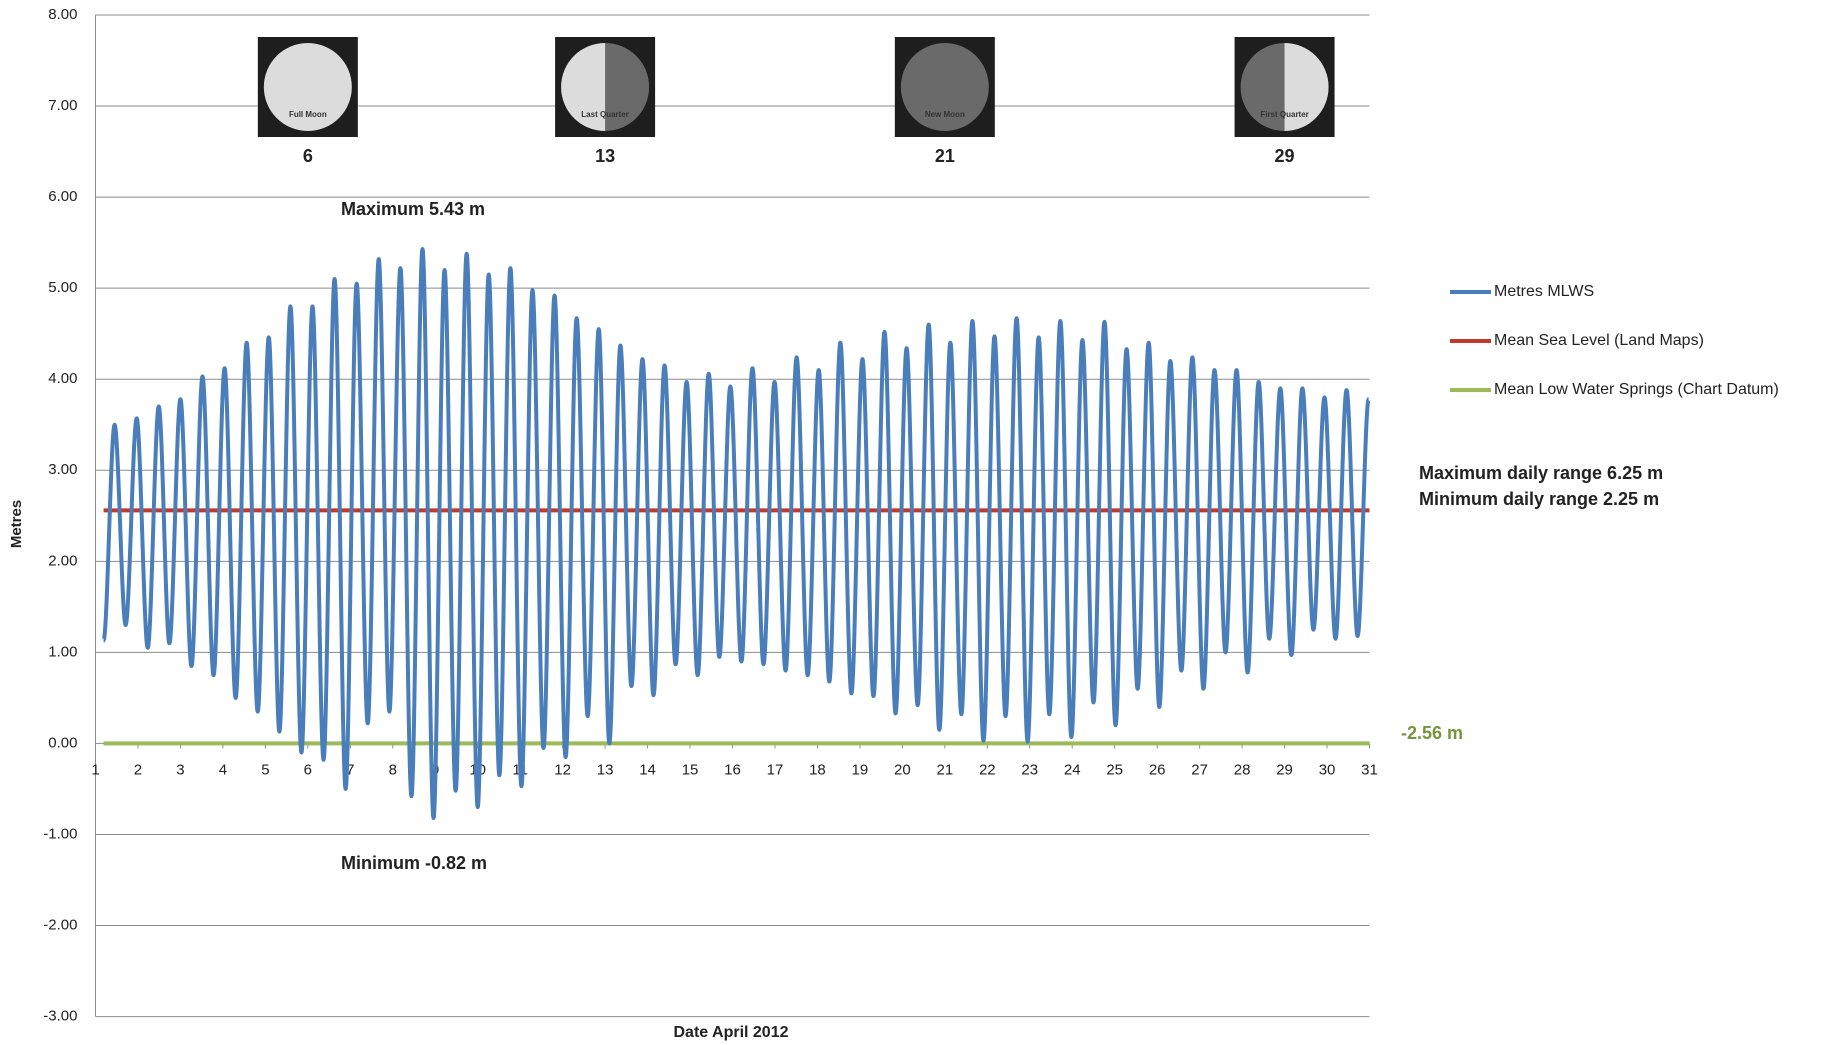 Image resolution: width=1826 pixels, height=1045 pixels. Describe the element at coordinates (1432, 733) in the screenshot. I see `datum-annotation: -2.56 m` at that location.